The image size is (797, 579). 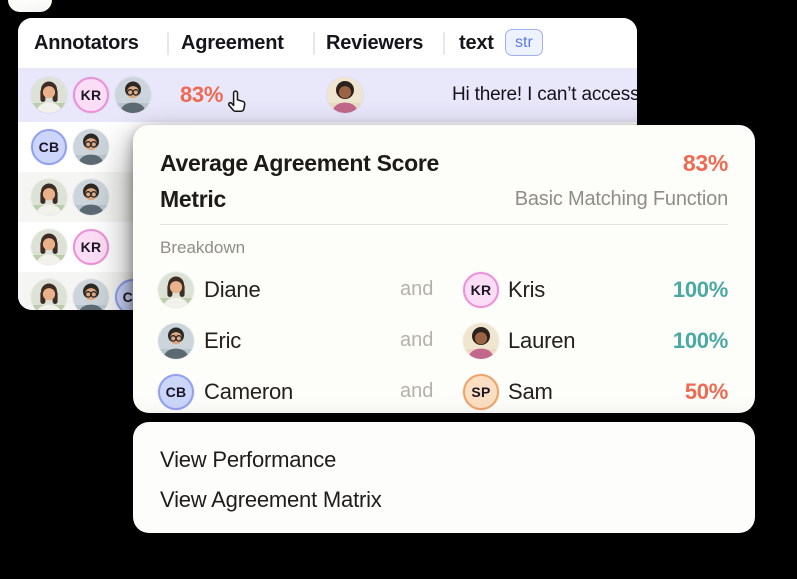 I want to click on popup-divider, so click(x=444, y=224).